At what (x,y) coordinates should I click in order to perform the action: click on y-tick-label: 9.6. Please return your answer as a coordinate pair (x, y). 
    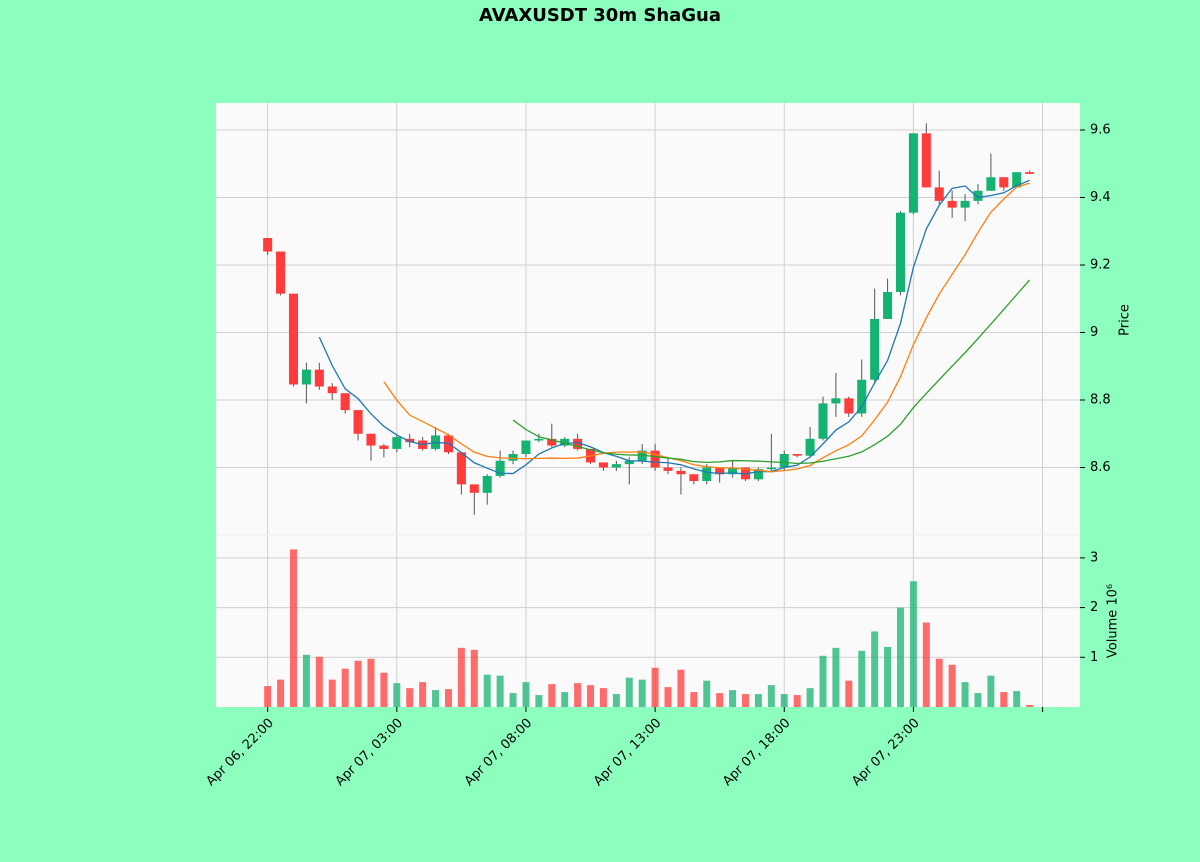
    Looking at the image, I should click on (1100, 130).